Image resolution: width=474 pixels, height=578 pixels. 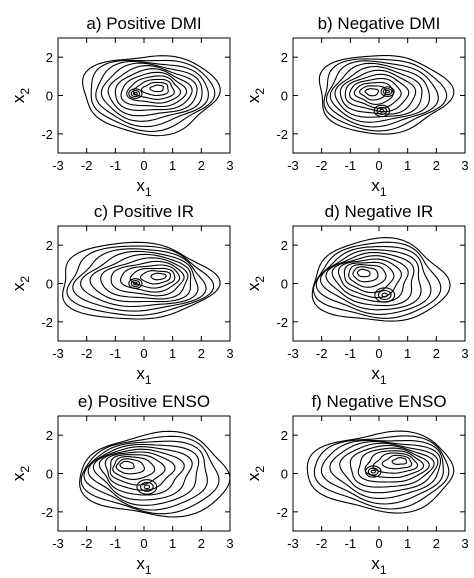 What do you see at coordinates (144, 211) in the screenshot?
I see `panel-title: c) Positive IR` at bounding box center [144, 211].